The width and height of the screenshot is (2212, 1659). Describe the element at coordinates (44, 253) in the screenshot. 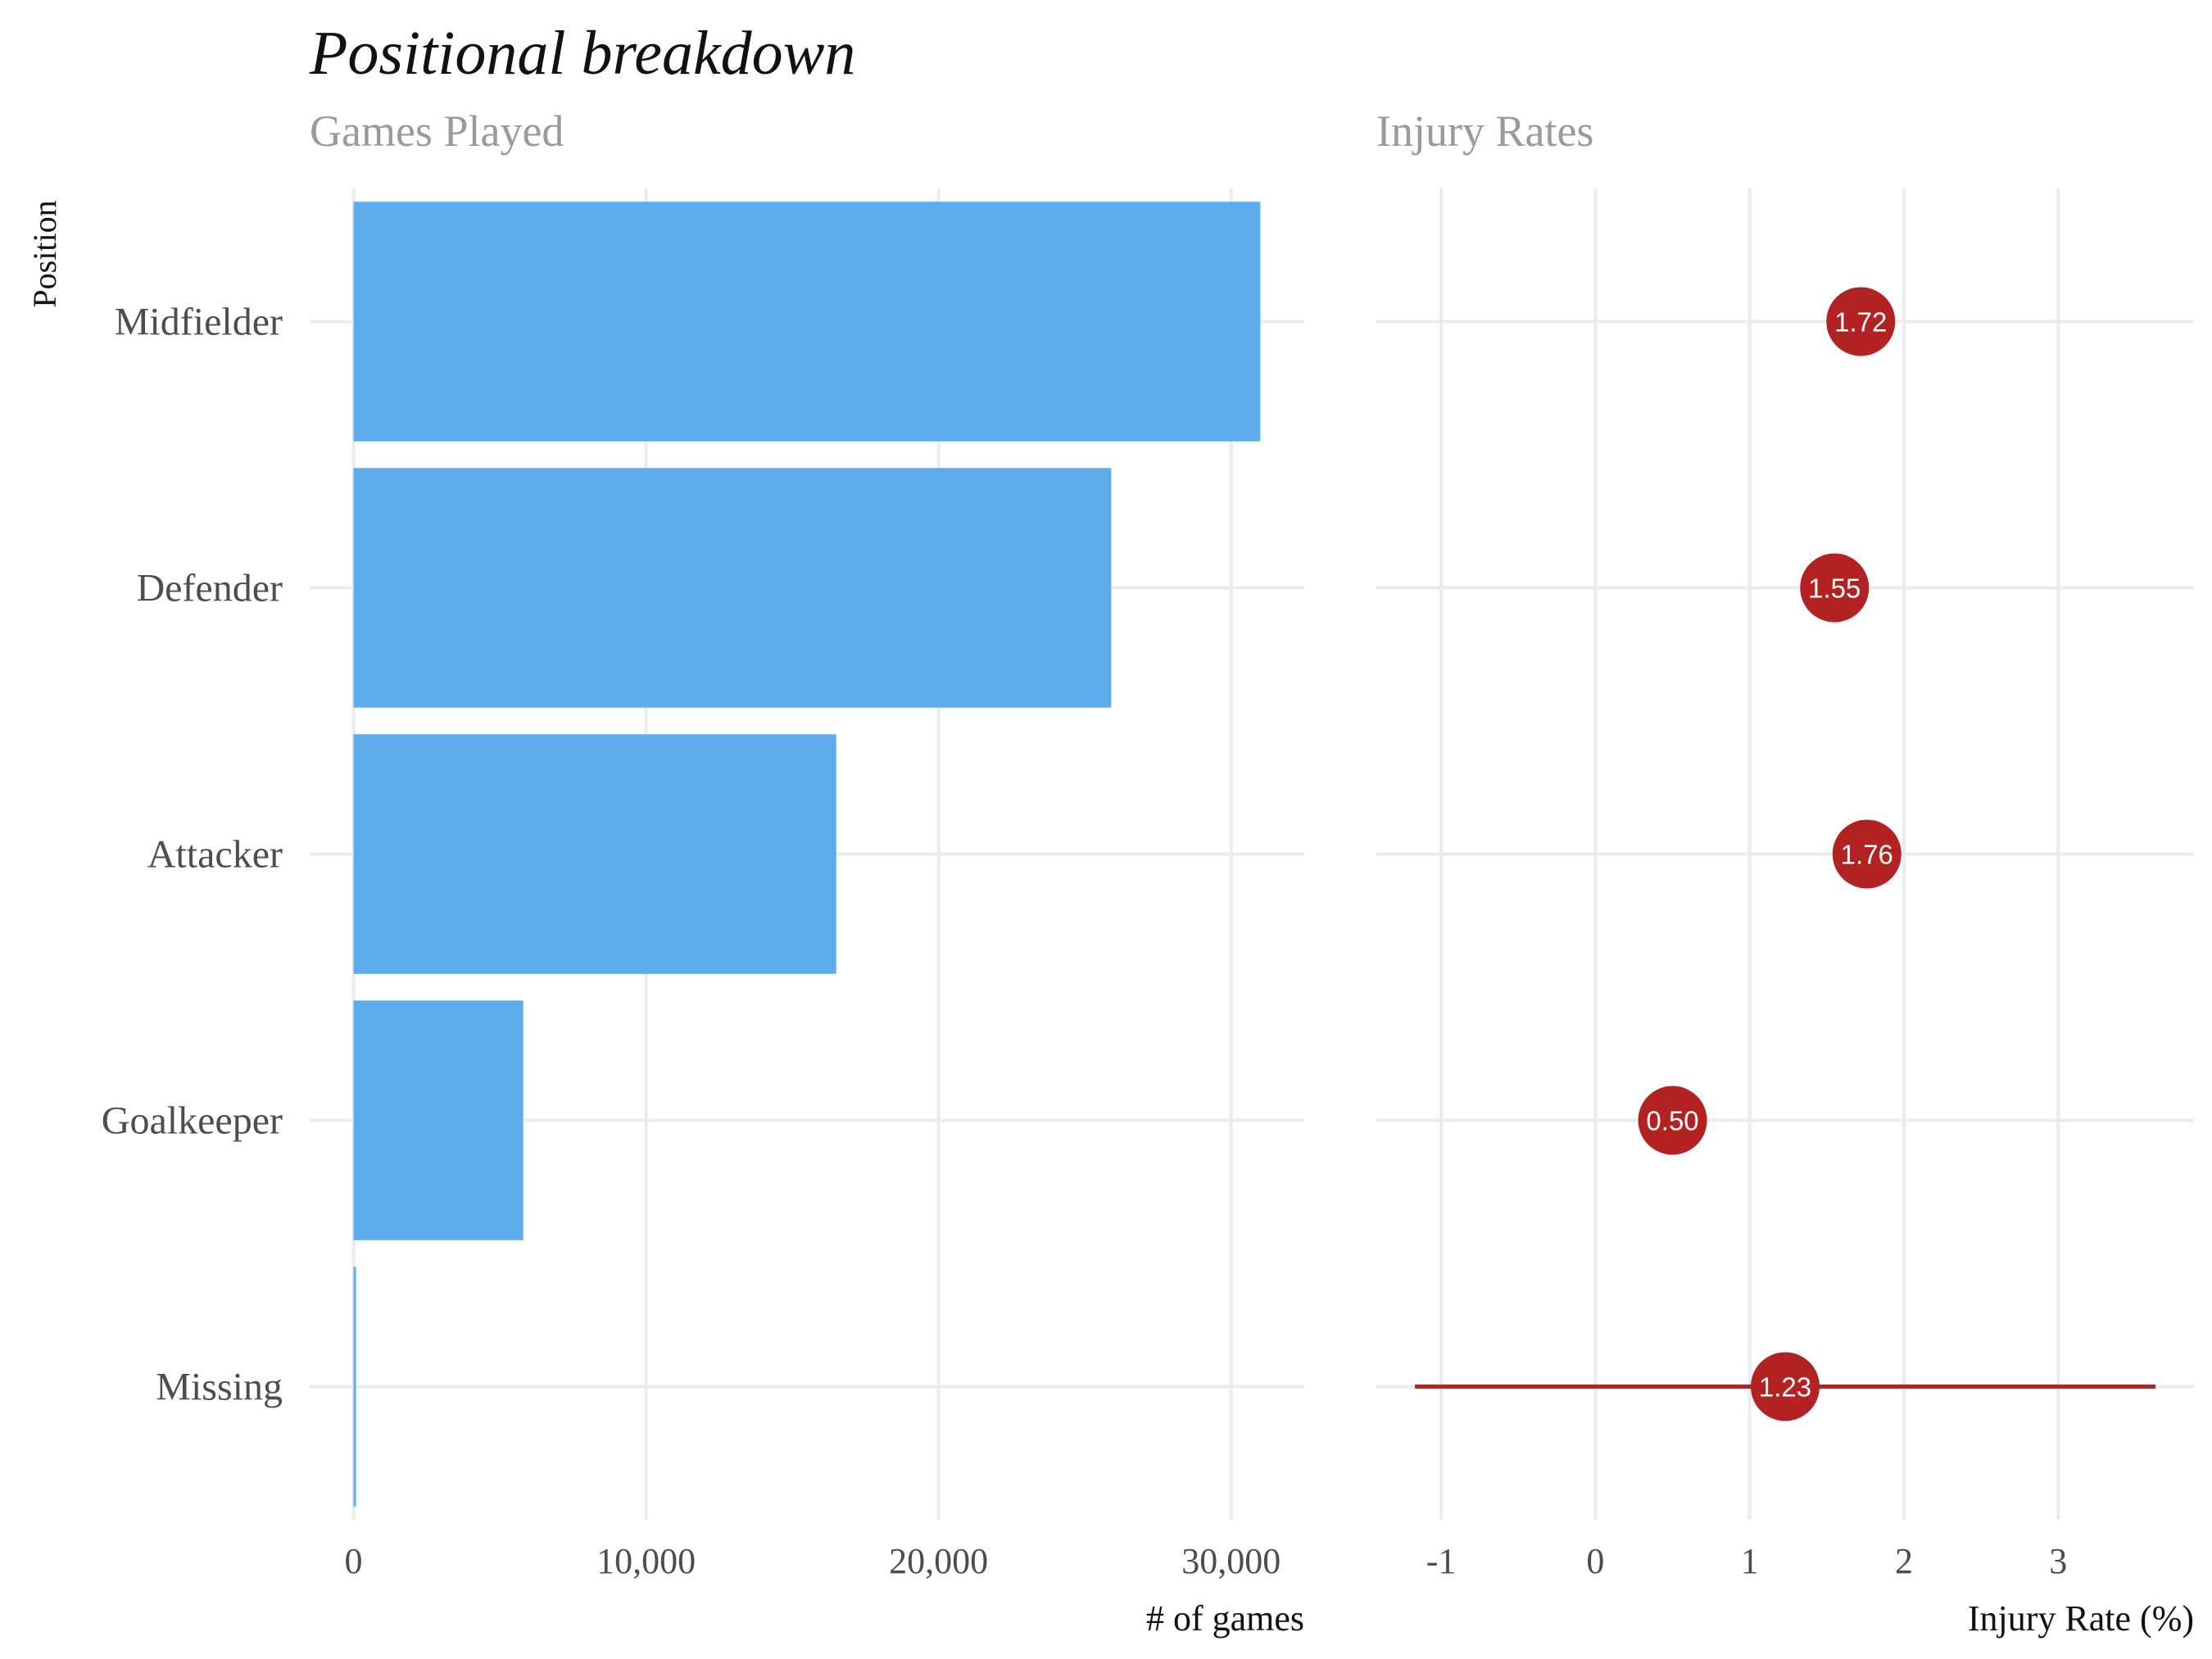

I see `y-axis-title: Position` at that location.